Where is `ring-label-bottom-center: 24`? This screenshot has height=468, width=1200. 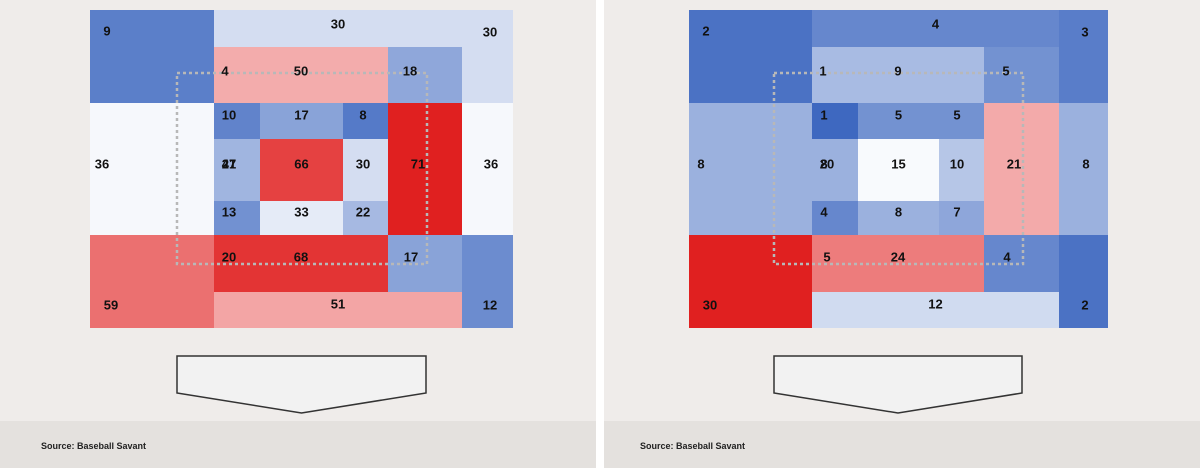
ring-label-bottom-center: 24 is located at coordinates (898, 256).